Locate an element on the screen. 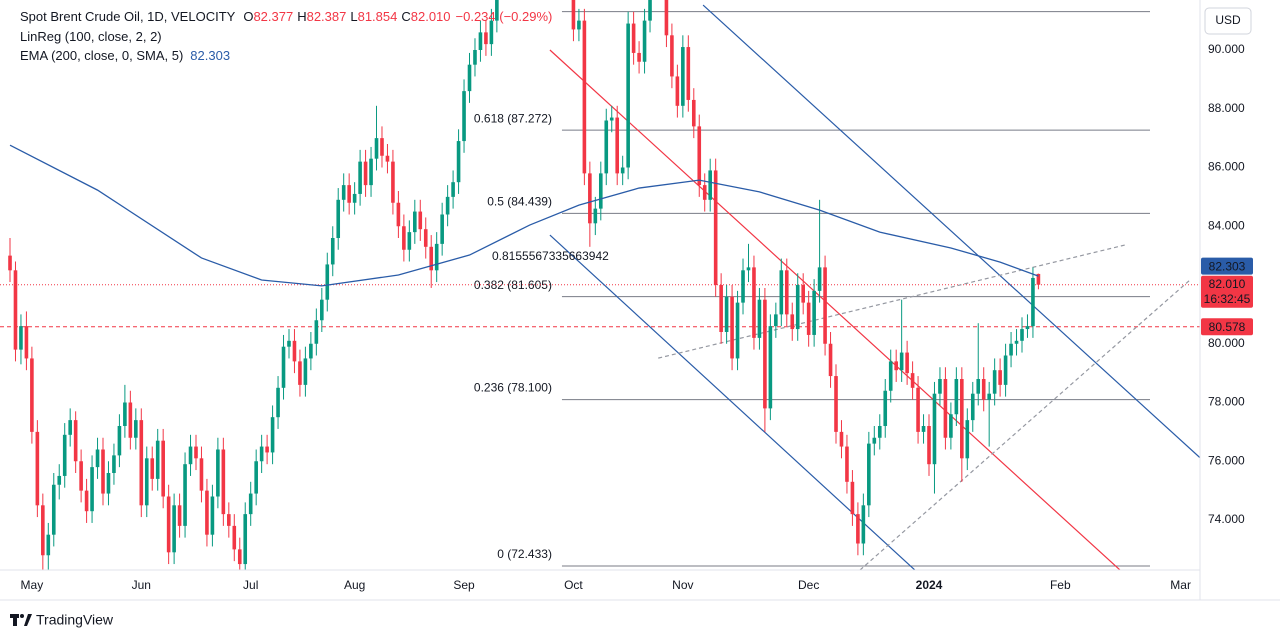 The image size is (1280, 639). ohlc-value: 82.377 is located at coordinates (273, 16).